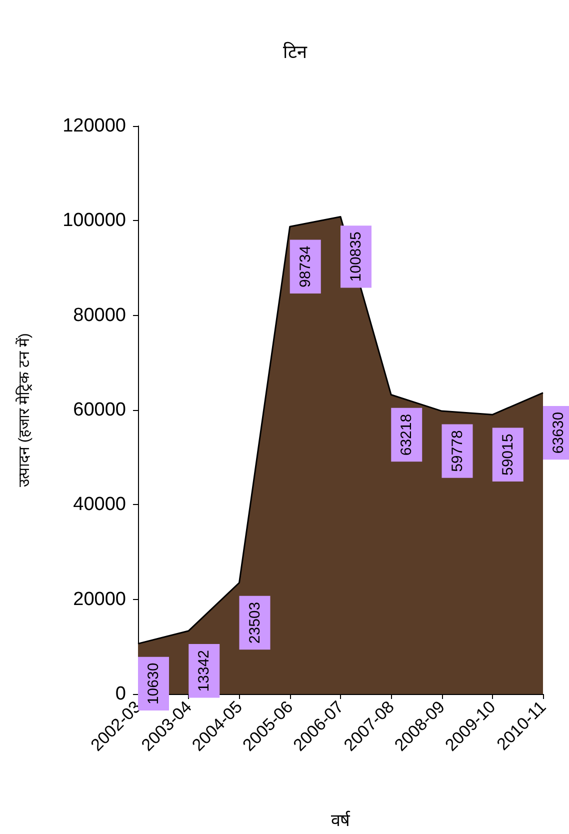 The width and height of the screenshot is (569, 834). I want to click on x-axis-title: वर्ष, so click(341, 820).